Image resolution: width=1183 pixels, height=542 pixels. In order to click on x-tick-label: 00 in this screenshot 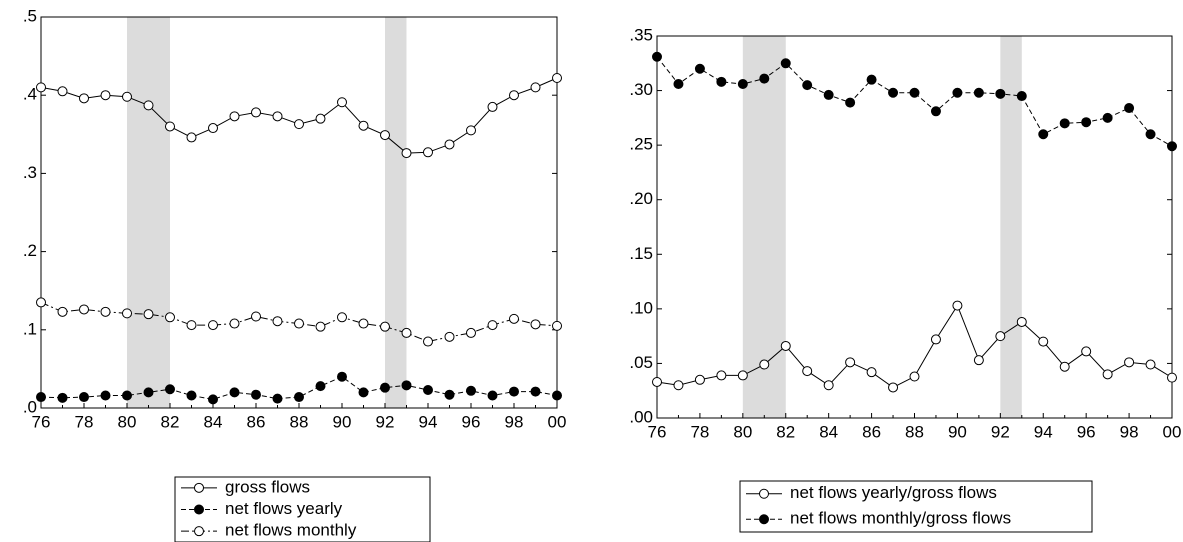, I will do `click(1172, 431)`.